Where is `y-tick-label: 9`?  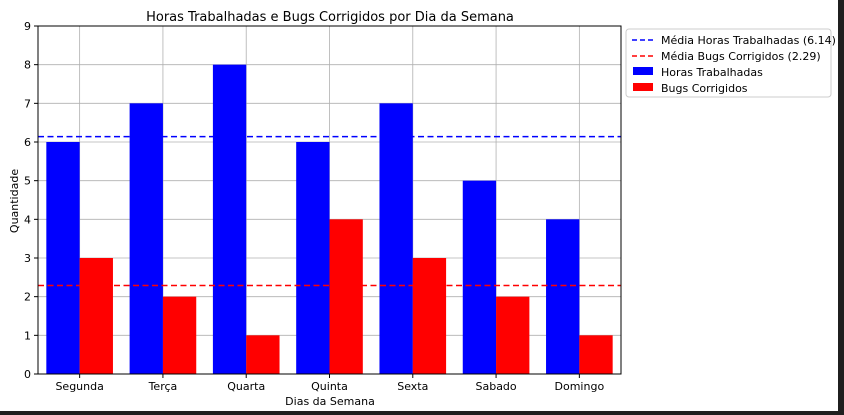 y-tick-label: 9 is located at coordinates (27, 26).